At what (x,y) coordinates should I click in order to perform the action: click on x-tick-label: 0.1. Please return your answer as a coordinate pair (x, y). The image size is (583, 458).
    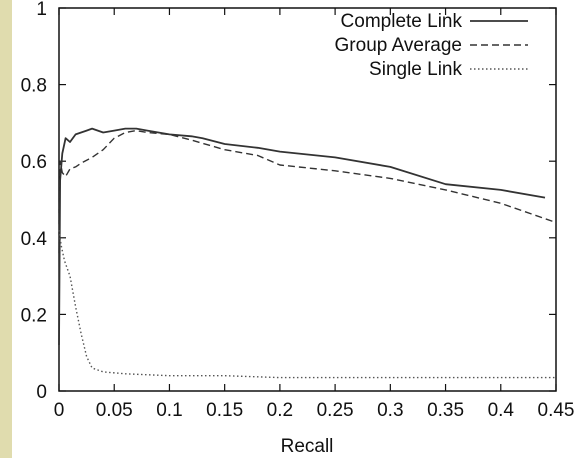
    Looking at the image, I should click on (169, 410).